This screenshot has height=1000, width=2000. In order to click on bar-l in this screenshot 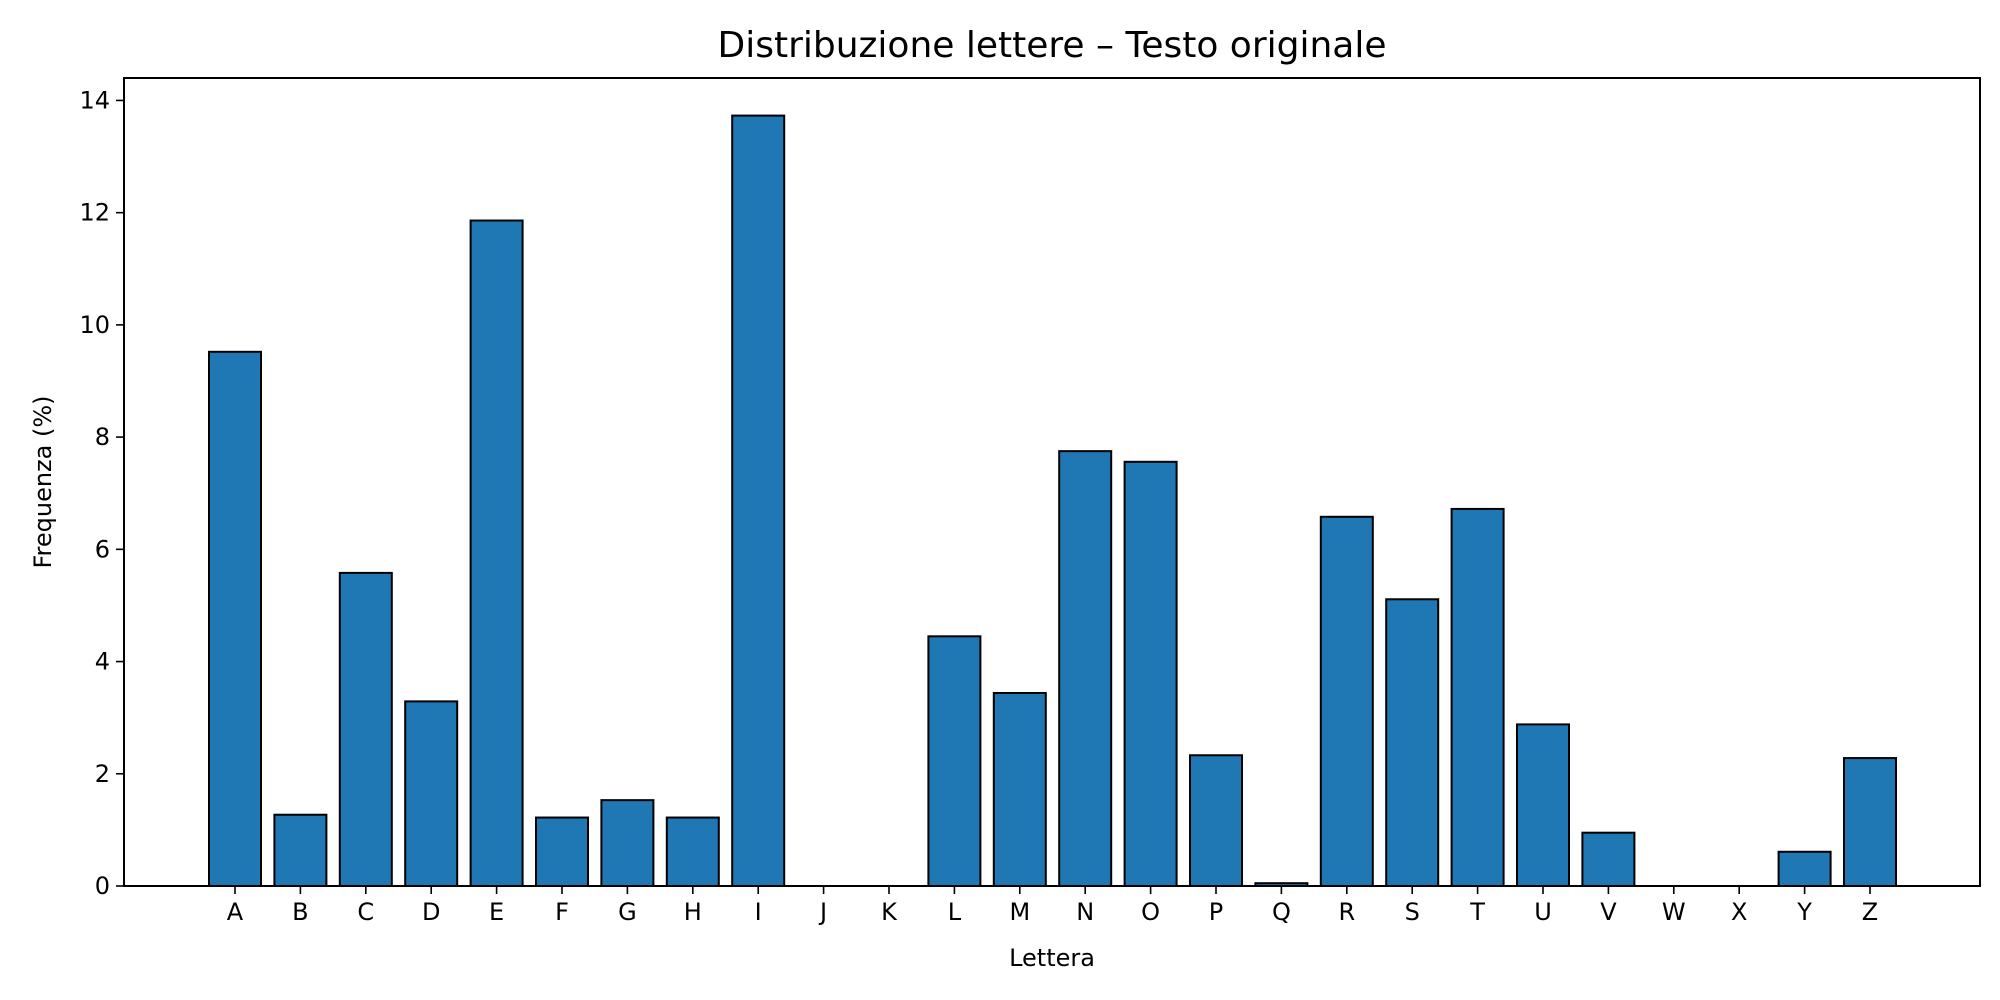, I will do `click(954, 761)`.